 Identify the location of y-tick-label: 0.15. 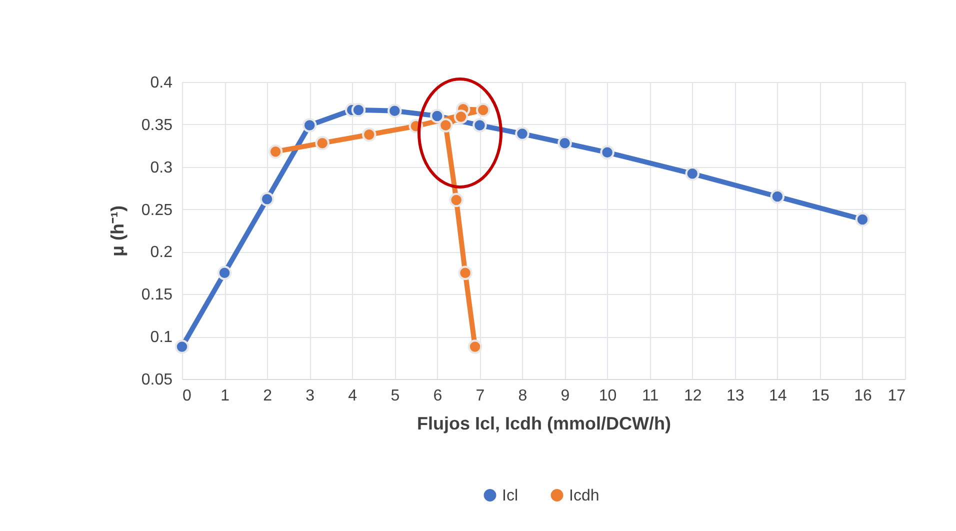
(157, 295).